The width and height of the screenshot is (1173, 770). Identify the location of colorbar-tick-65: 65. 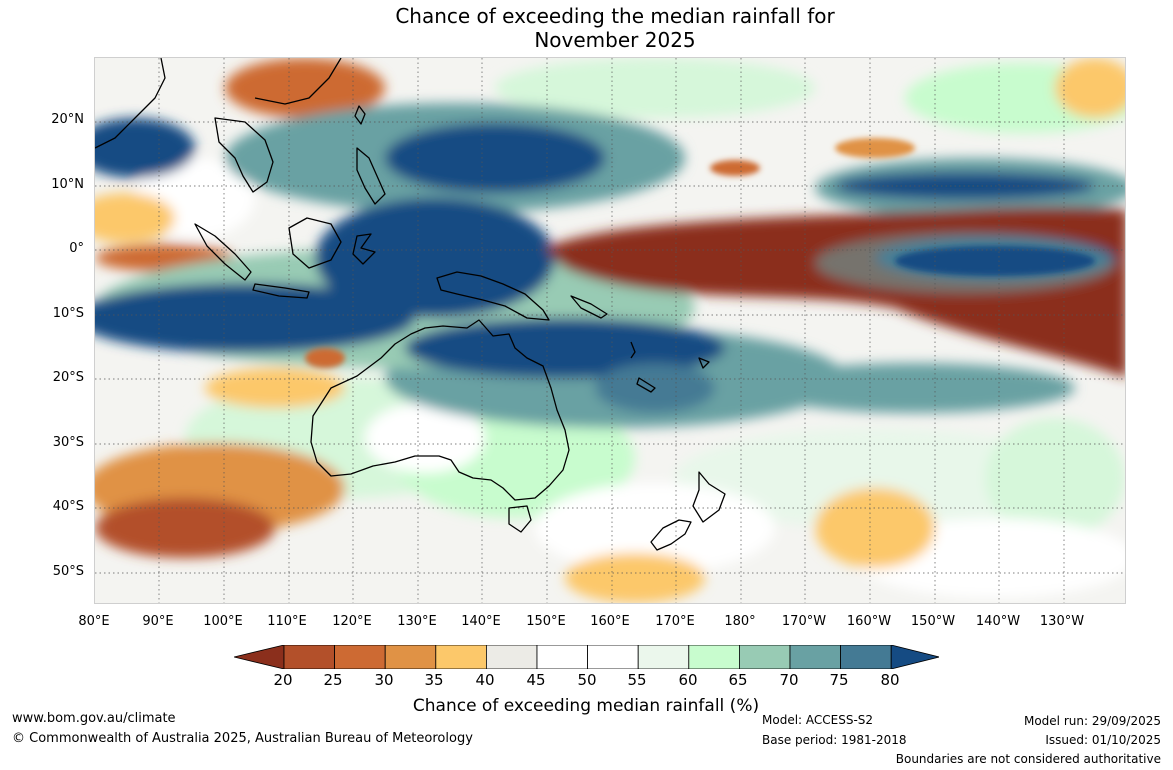
(738, 680).